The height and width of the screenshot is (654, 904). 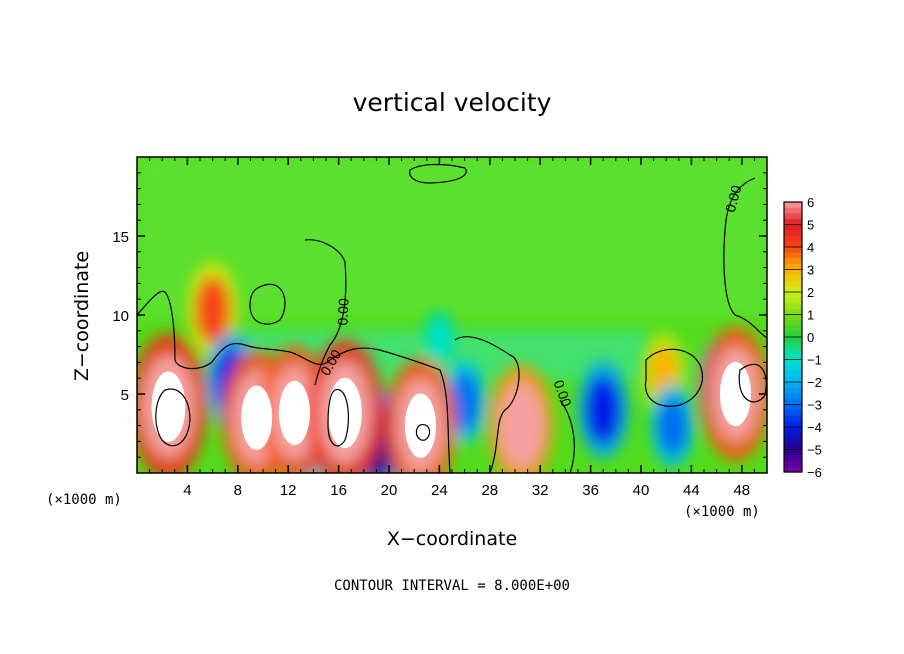 What do you see at coordinates (389, 490) in the screenshot?
I see `x-tick-label: 20` at bounding box center [389, 490].